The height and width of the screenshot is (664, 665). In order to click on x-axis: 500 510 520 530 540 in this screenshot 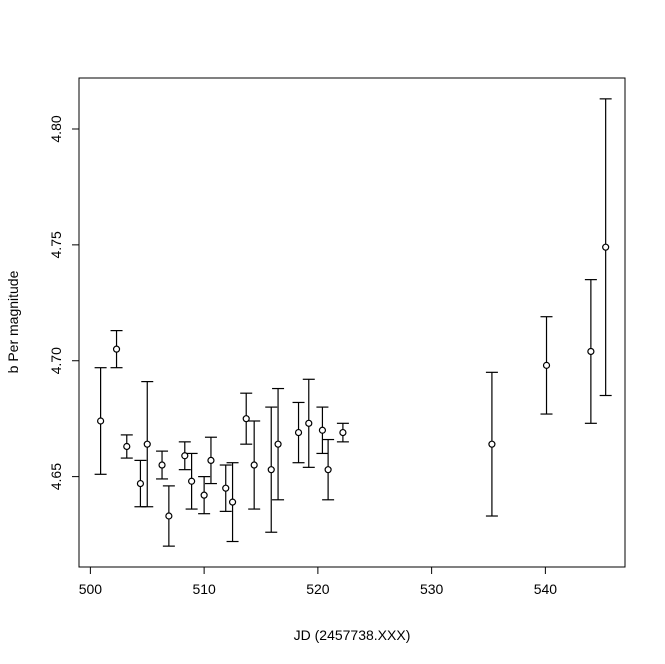, I will do `click(318, 581)`.